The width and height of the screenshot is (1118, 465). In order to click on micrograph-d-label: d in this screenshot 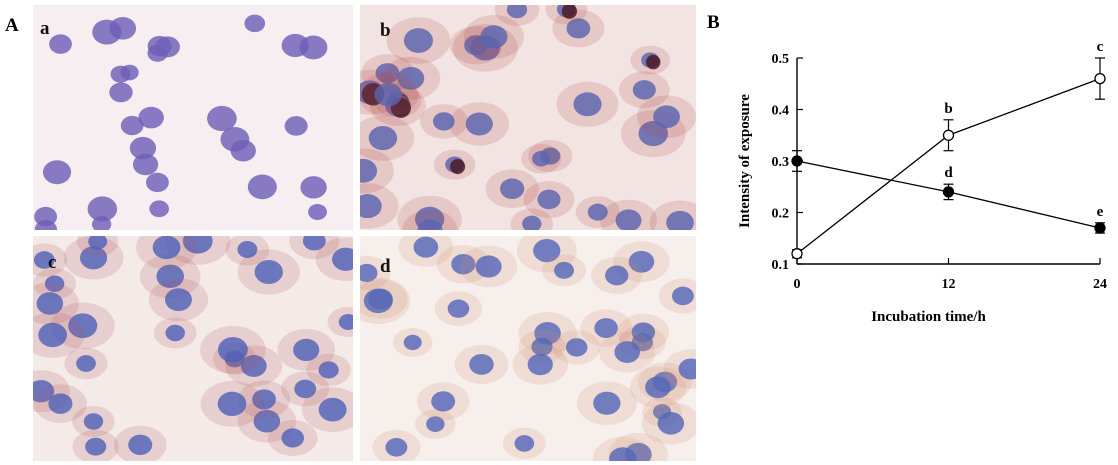, I will do `click(385, 266)`.